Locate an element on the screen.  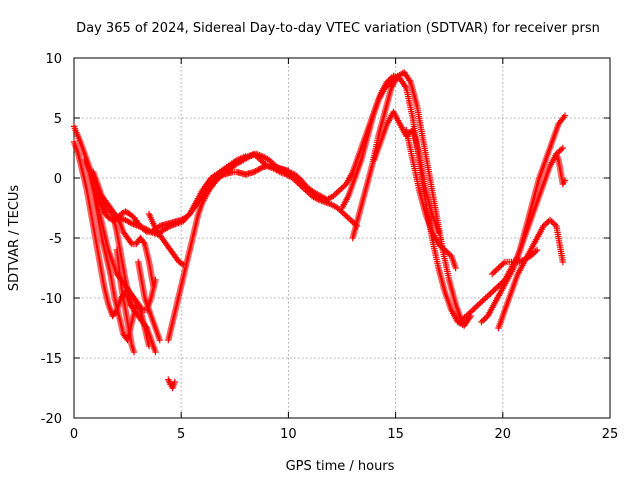
y-tick-label: -15 is located at coordinates (51, 359).